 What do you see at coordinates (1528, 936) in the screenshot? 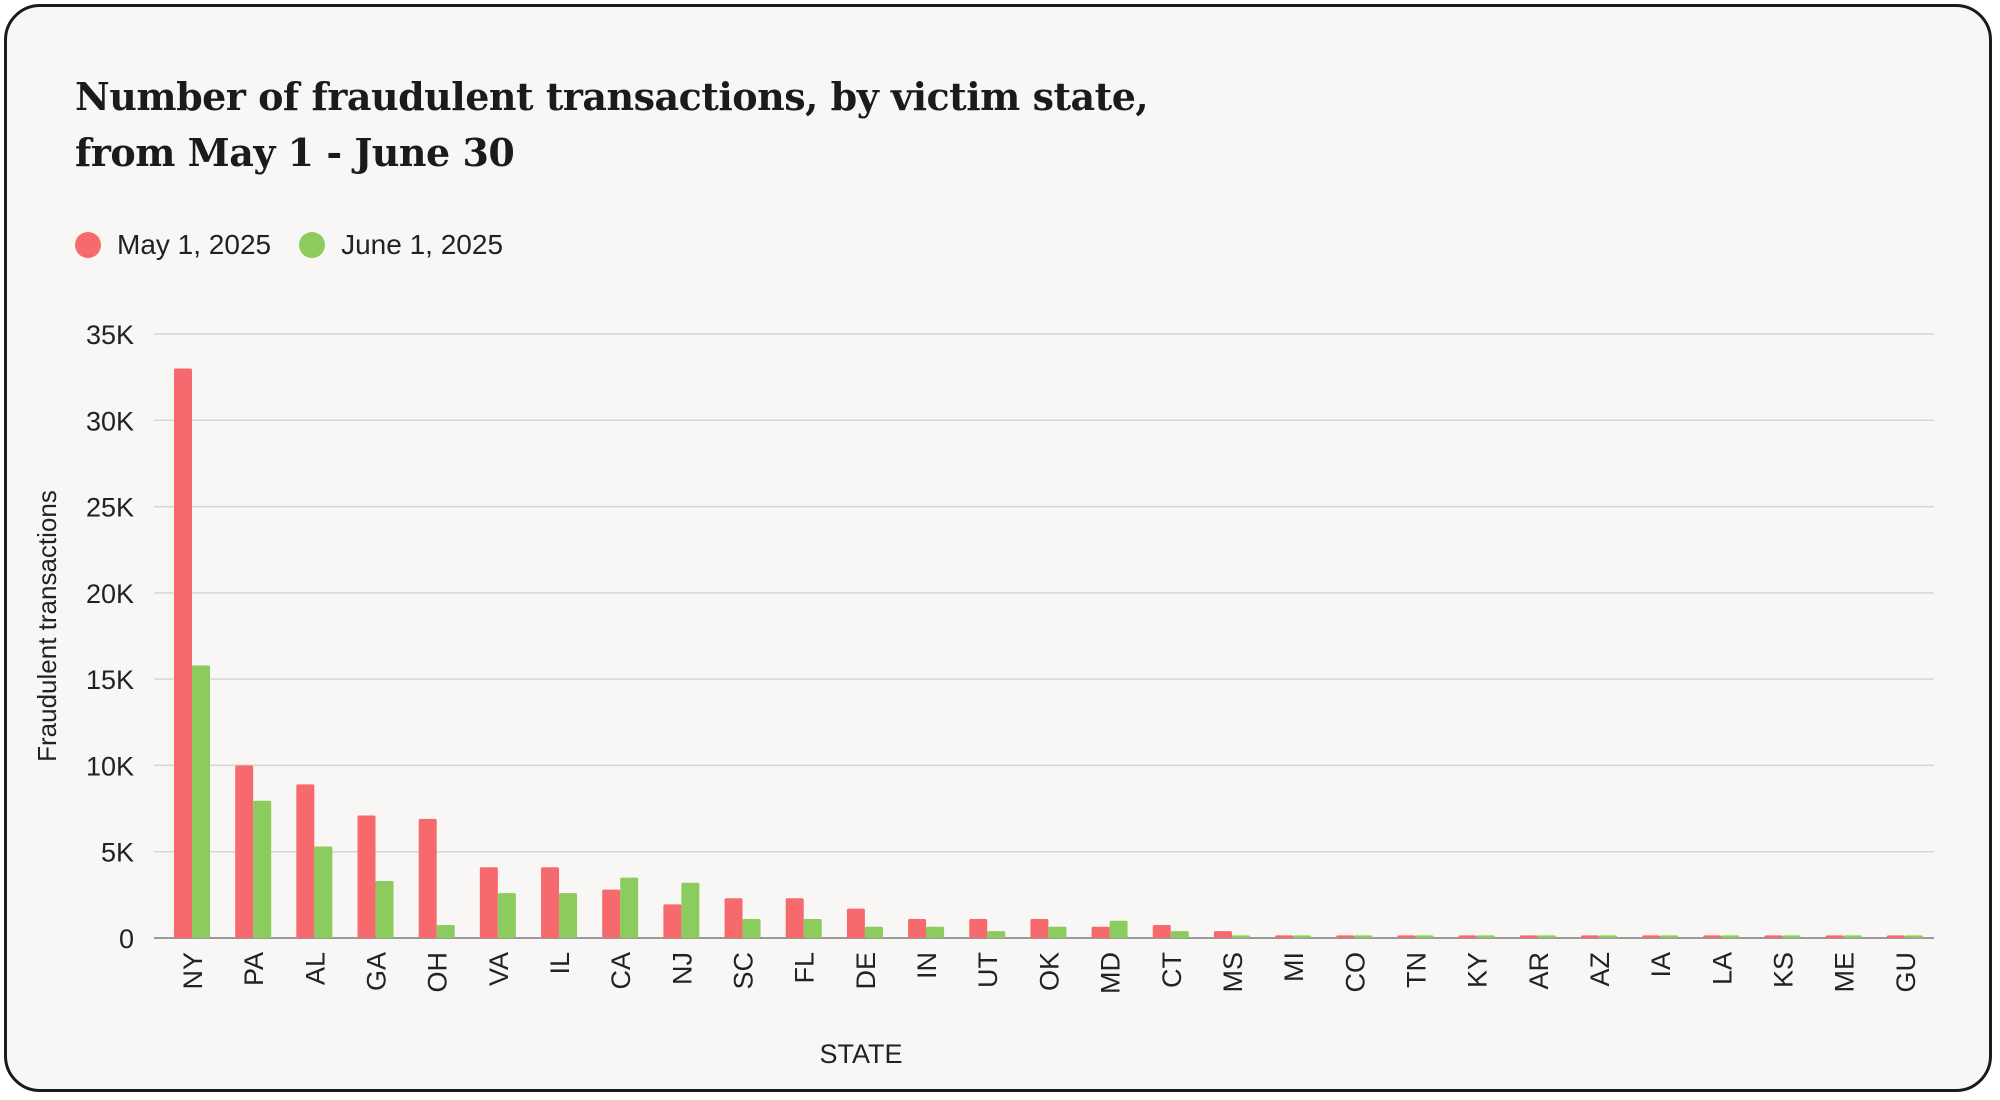
I see `bar-ar-may` at bounding box center [1528, 936].